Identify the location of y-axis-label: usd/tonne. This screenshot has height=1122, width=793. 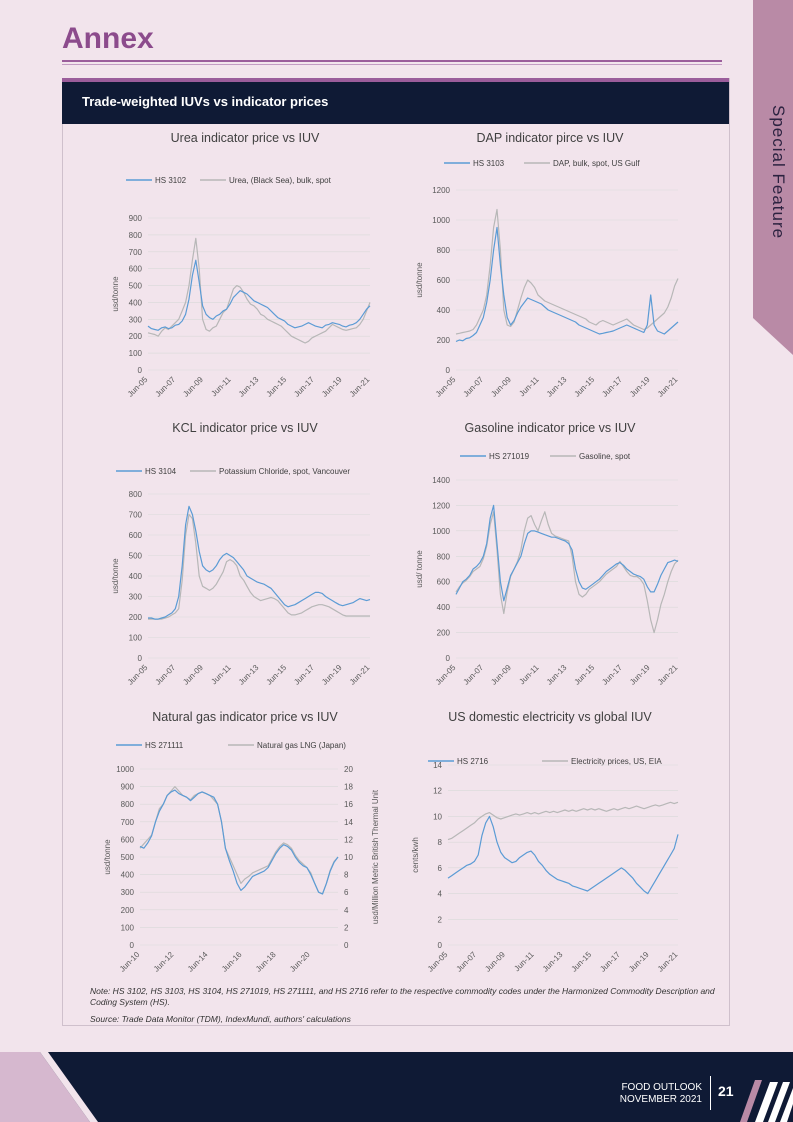
(115, 576).